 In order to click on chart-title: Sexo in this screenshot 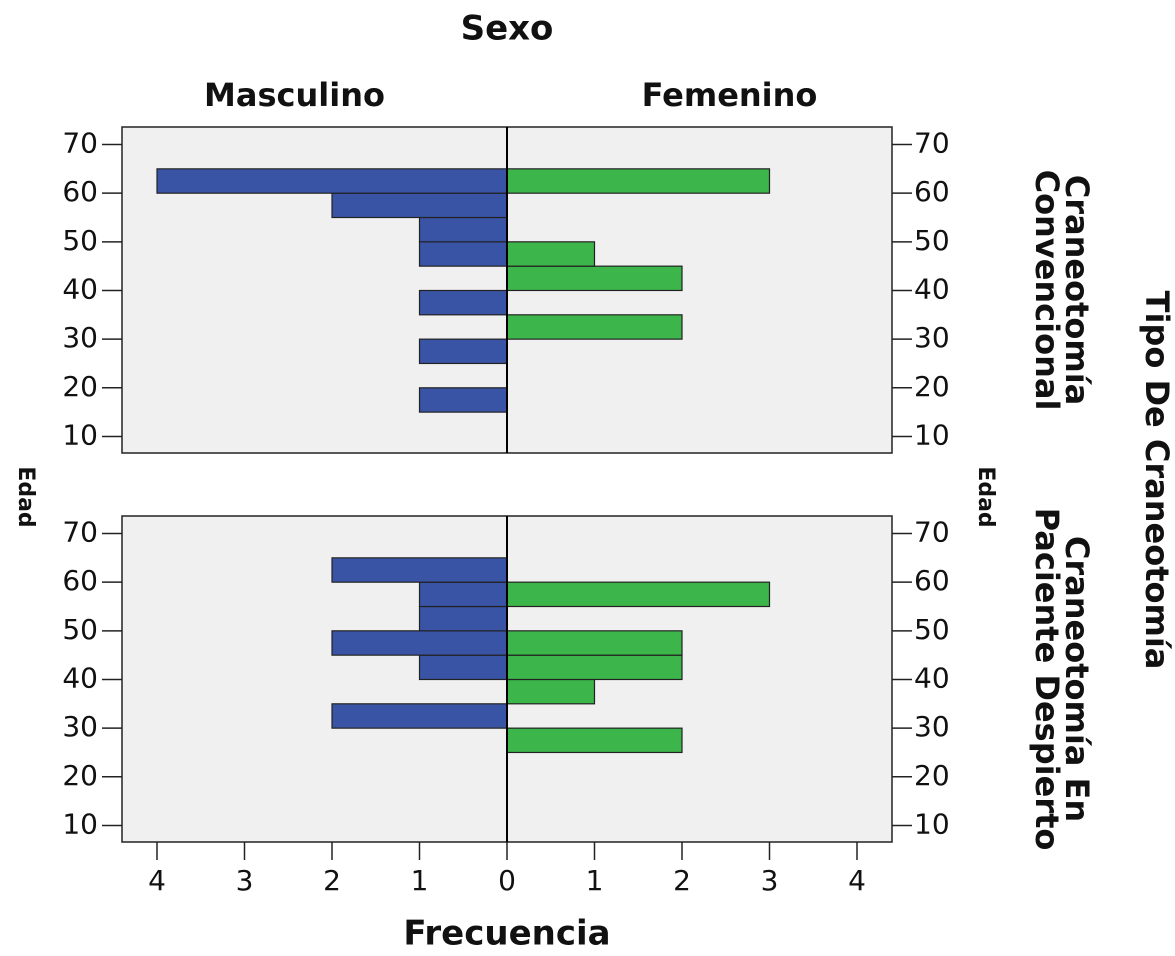, I will do `click(507, 29)`.